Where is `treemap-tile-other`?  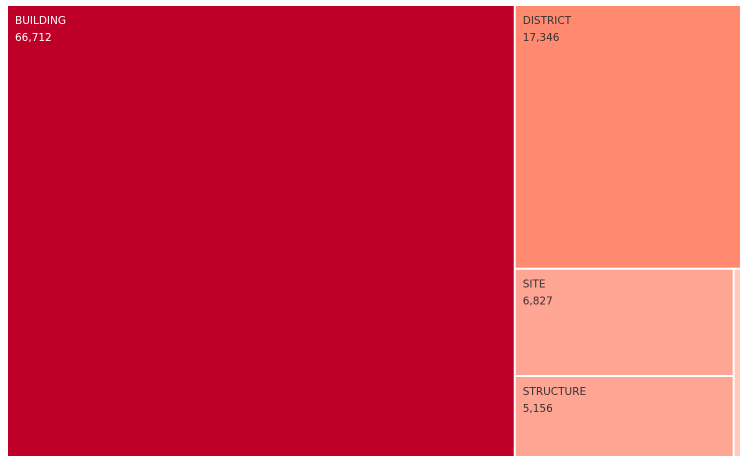 treemap-tile-other is located at coordinates (737, 362).